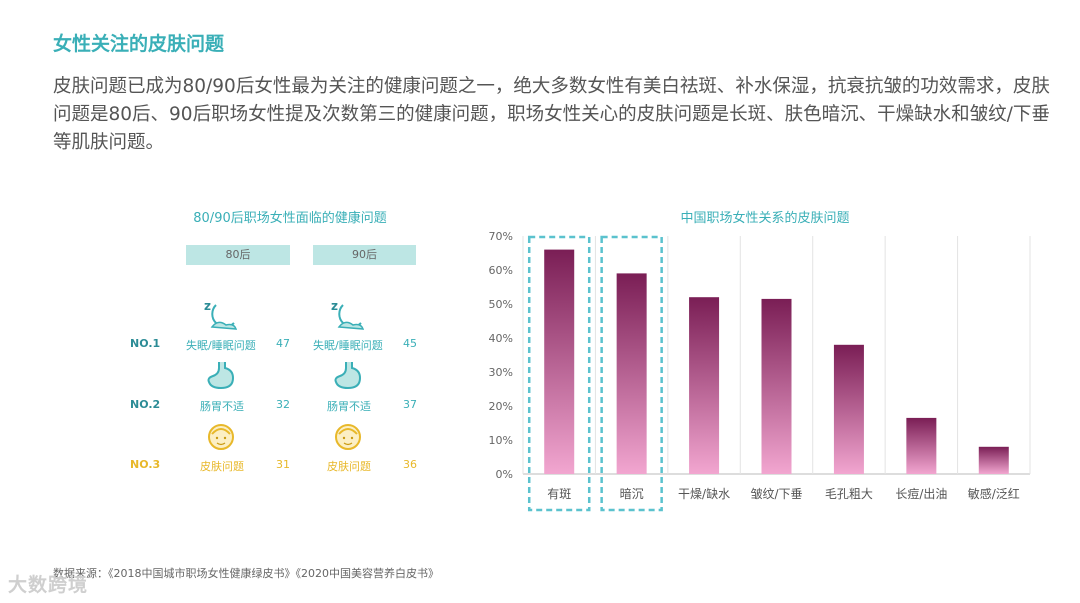 The height and width of the screenshot is (603, 1080). What do you see at coordinates (501, 406) in the screenshot?
I see `y-tick-label: 20%` at bounding box center [501, 406].